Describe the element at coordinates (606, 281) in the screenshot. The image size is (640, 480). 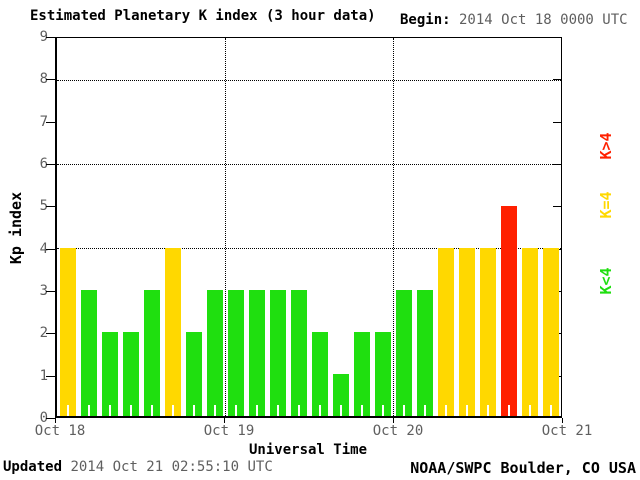
I see `legend-label-below4: K<4` at that location.